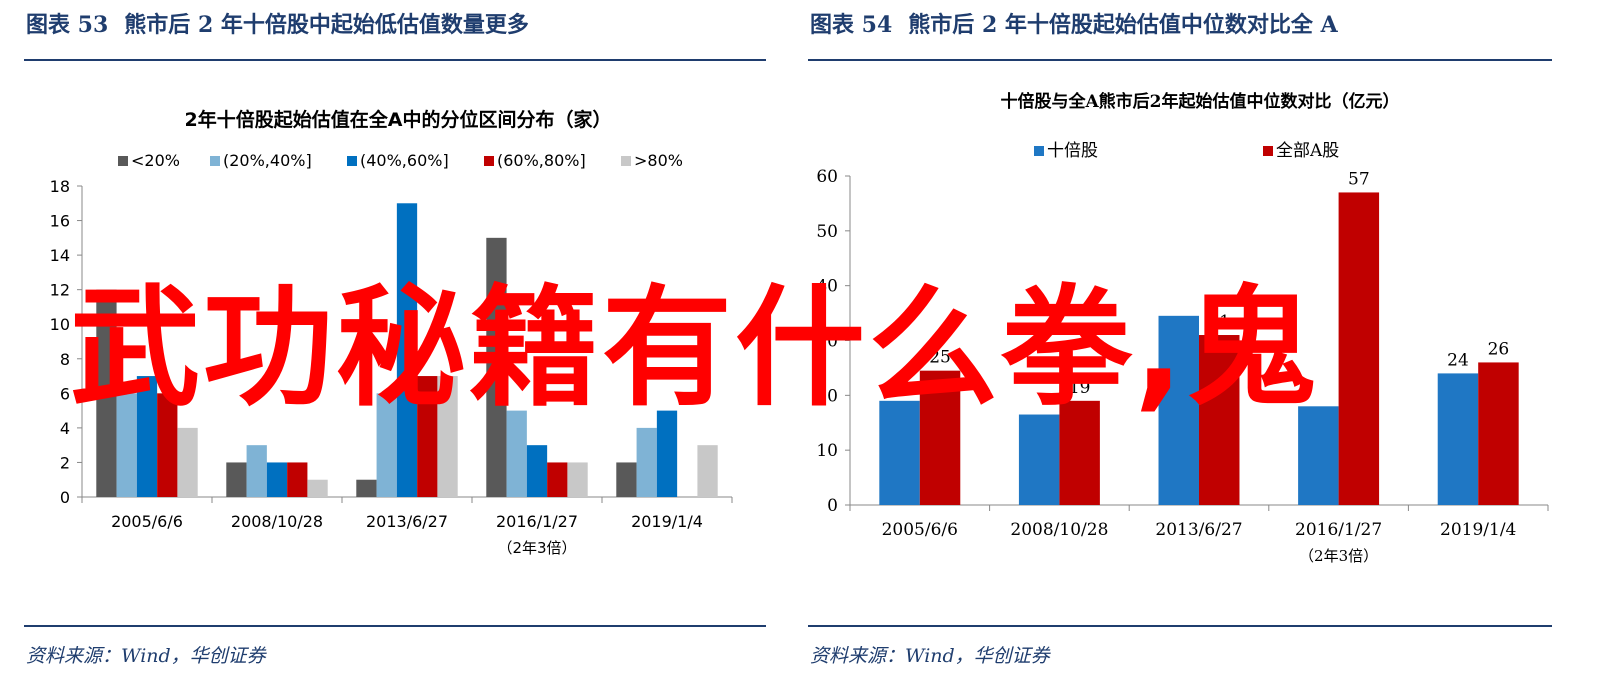 The image size is (1623, 683). I want to click on right-figure-caption: 熊市后 2 年十倍股起始估值中位数对比全 A, so click(1123, 25).